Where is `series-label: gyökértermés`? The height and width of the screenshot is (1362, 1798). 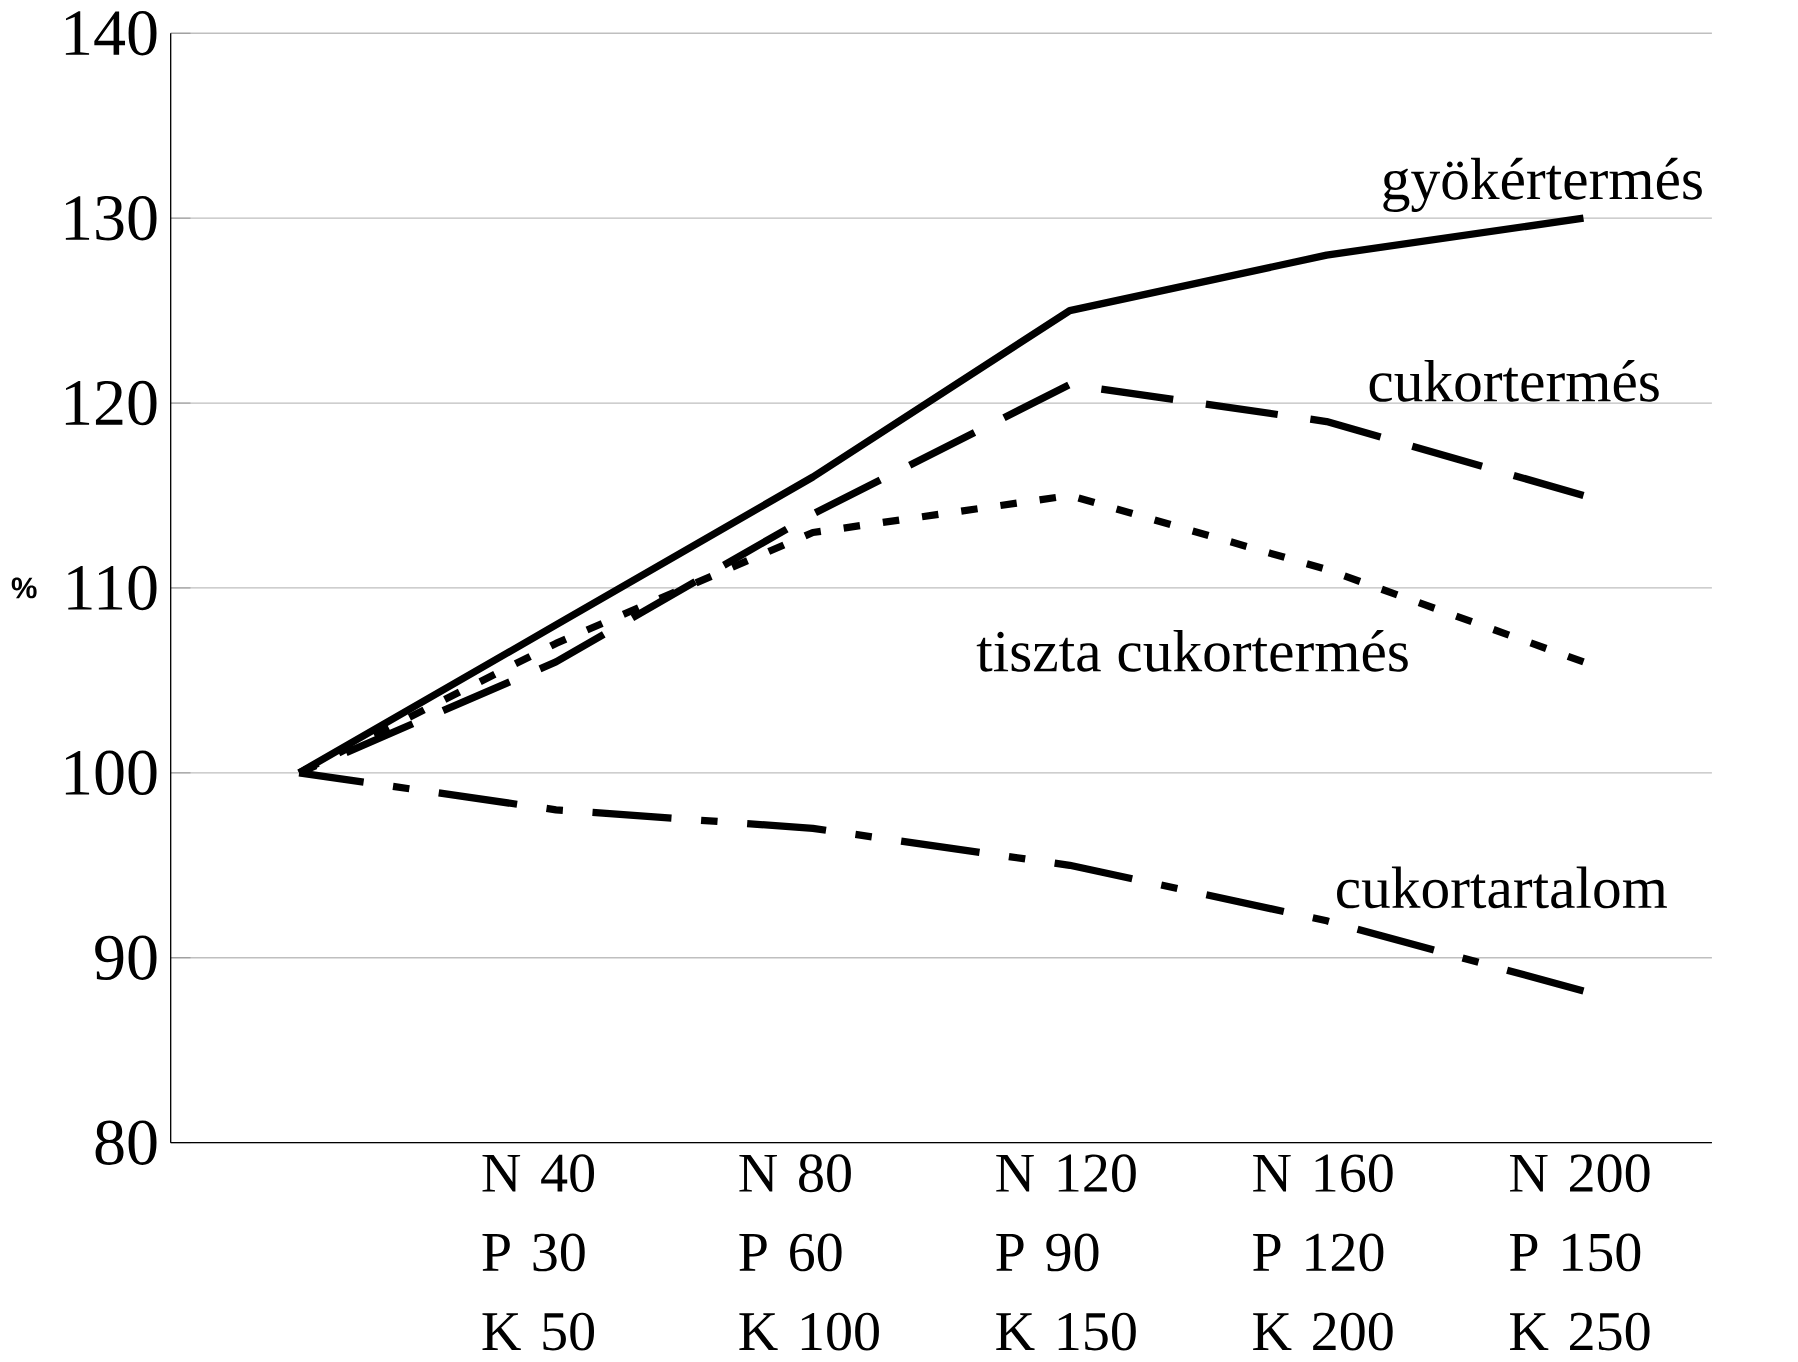 series-label: gyökértermés is located at coordinates (1542, 185).